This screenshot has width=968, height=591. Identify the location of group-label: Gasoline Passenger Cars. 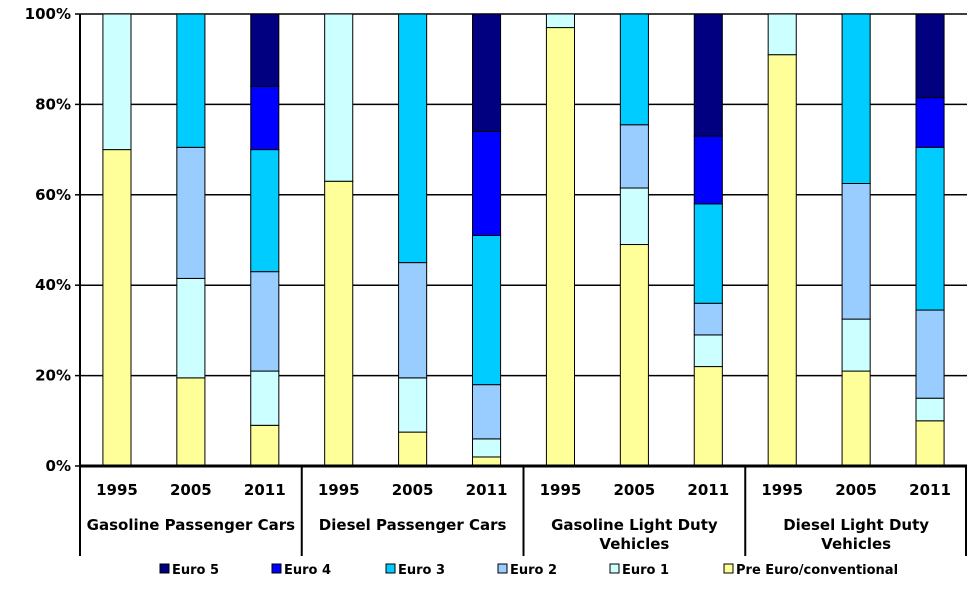
(191, 525).